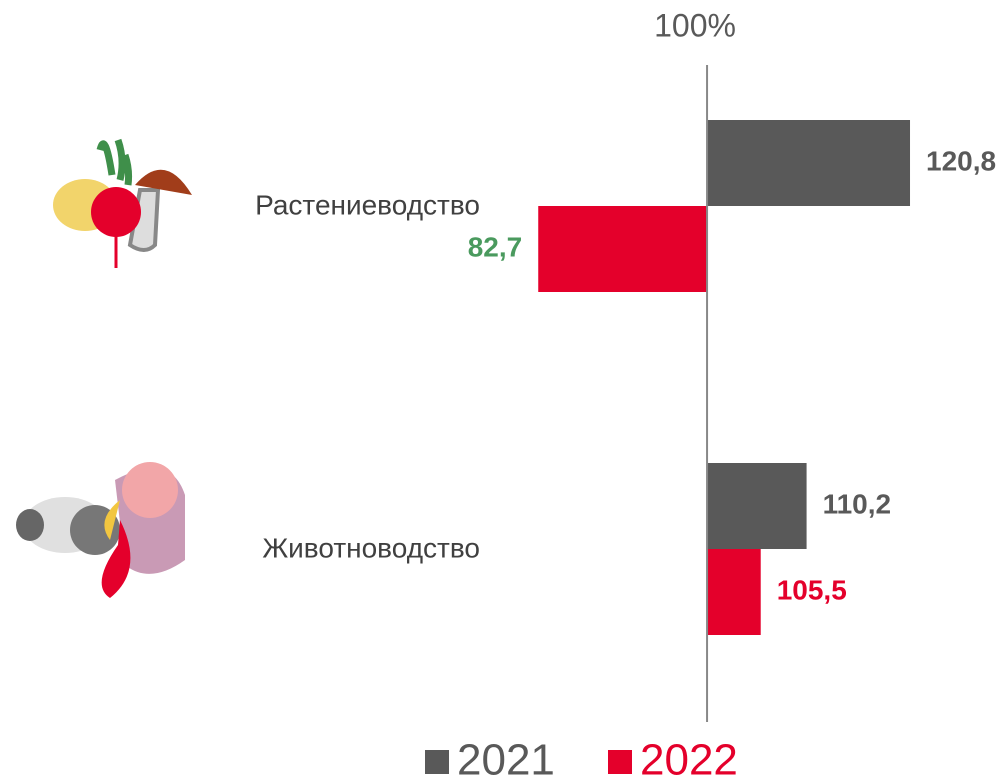 The height and width of the screenshot is (780, 1000). I want to click on value-label: 110,2, so click(857, 503).